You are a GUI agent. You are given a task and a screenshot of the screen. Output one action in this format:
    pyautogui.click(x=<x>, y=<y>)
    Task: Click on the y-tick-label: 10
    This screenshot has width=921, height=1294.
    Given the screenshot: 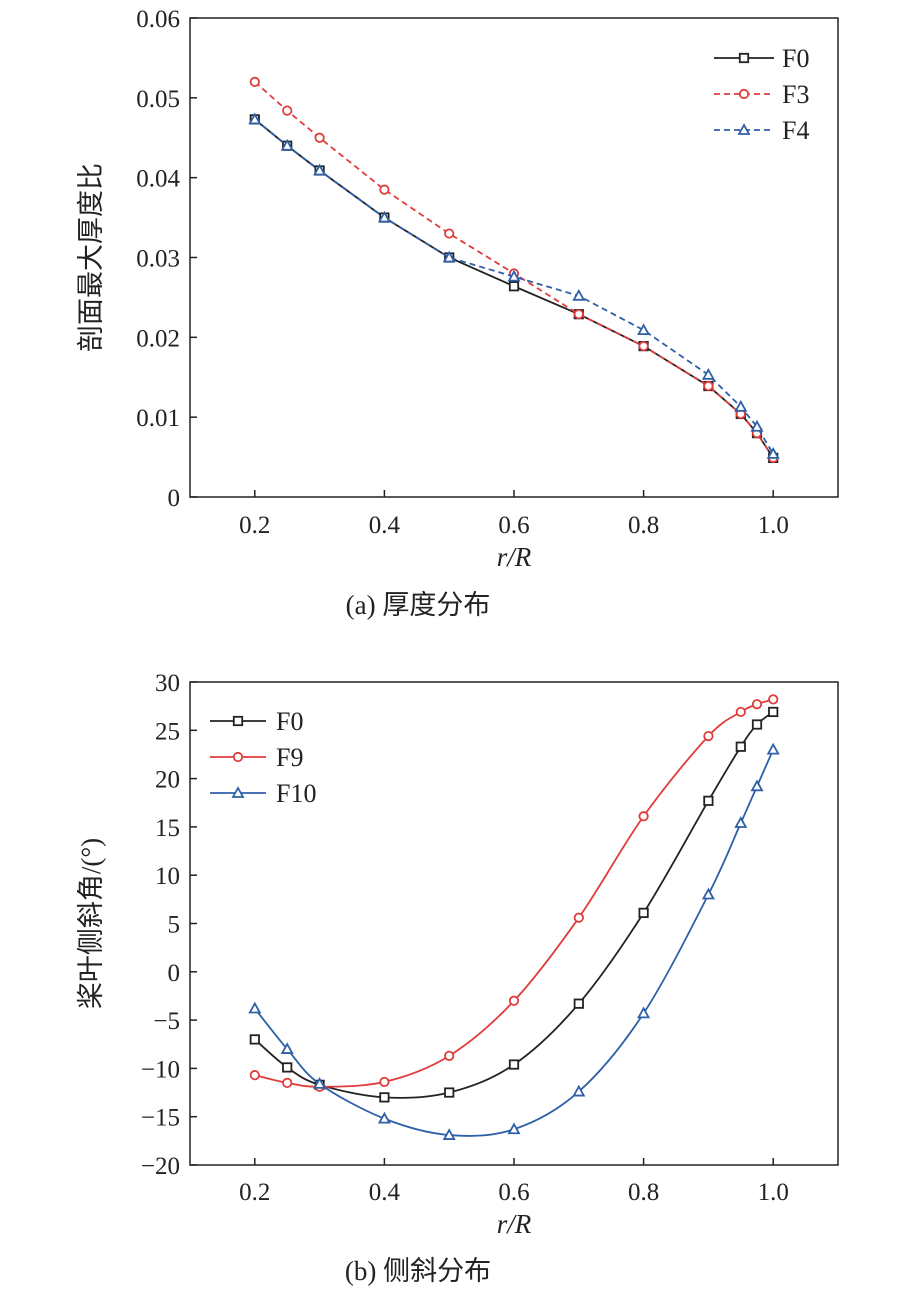 What is the action you would take?
    pyautogui.click(x=167, y=876)
    